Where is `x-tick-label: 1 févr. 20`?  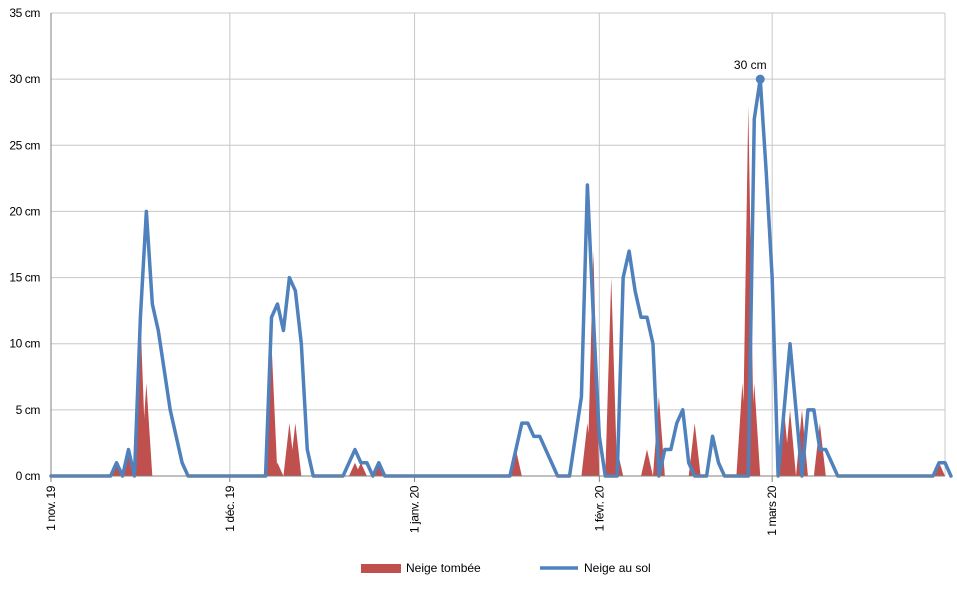
x-tick-label: 1 févr. 20 is located at coordinates (599, 508).